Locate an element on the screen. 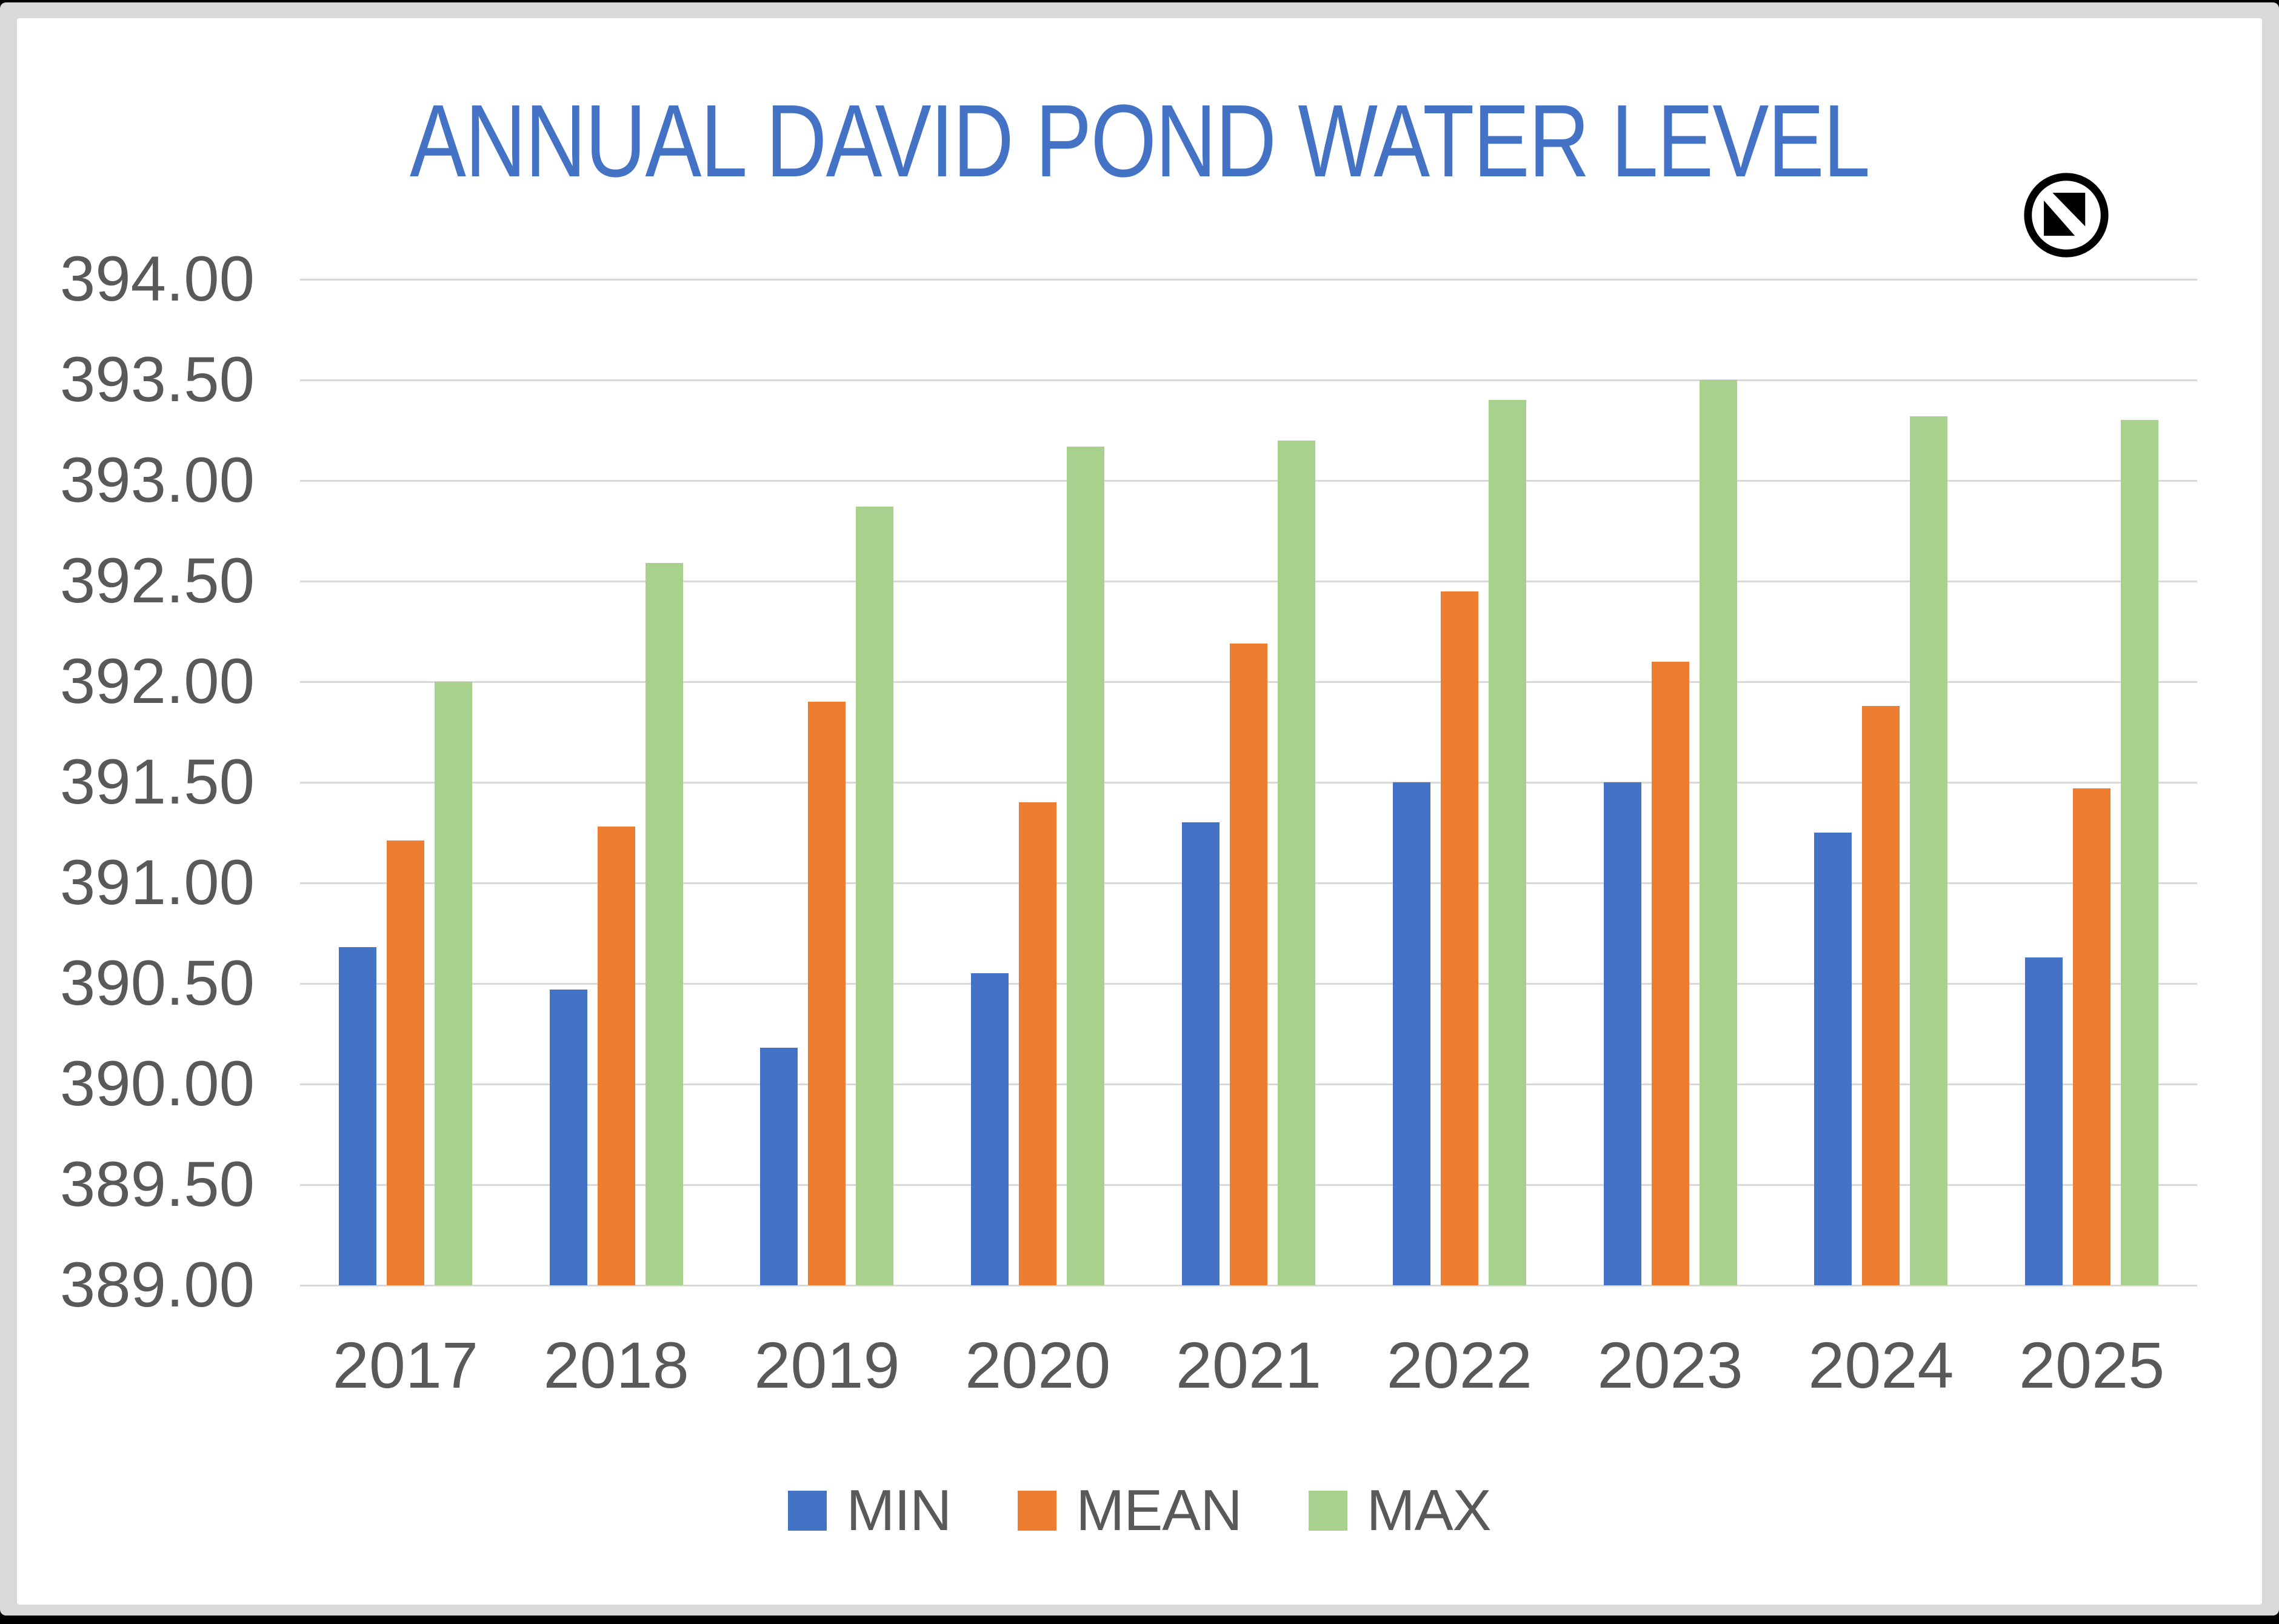 The width and height of the screenshot is (2279, 1624). bar-max-2018 is located at coordinates (664, 924).